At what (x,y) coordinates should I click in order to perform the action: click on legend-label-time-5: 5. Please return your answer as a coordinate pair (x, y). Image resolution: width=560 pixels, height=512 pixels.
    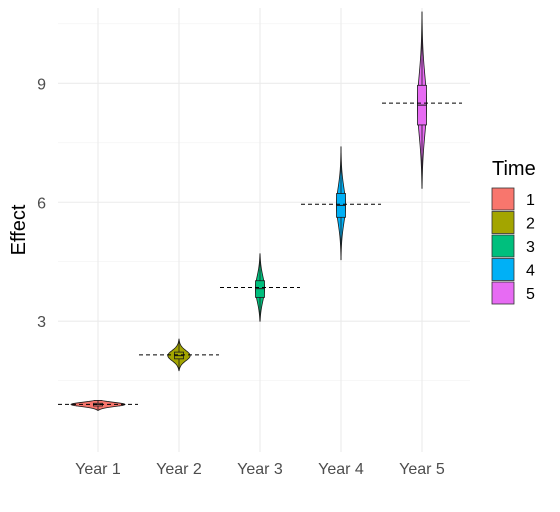
    Looking at the image, I should click on (530, 294).